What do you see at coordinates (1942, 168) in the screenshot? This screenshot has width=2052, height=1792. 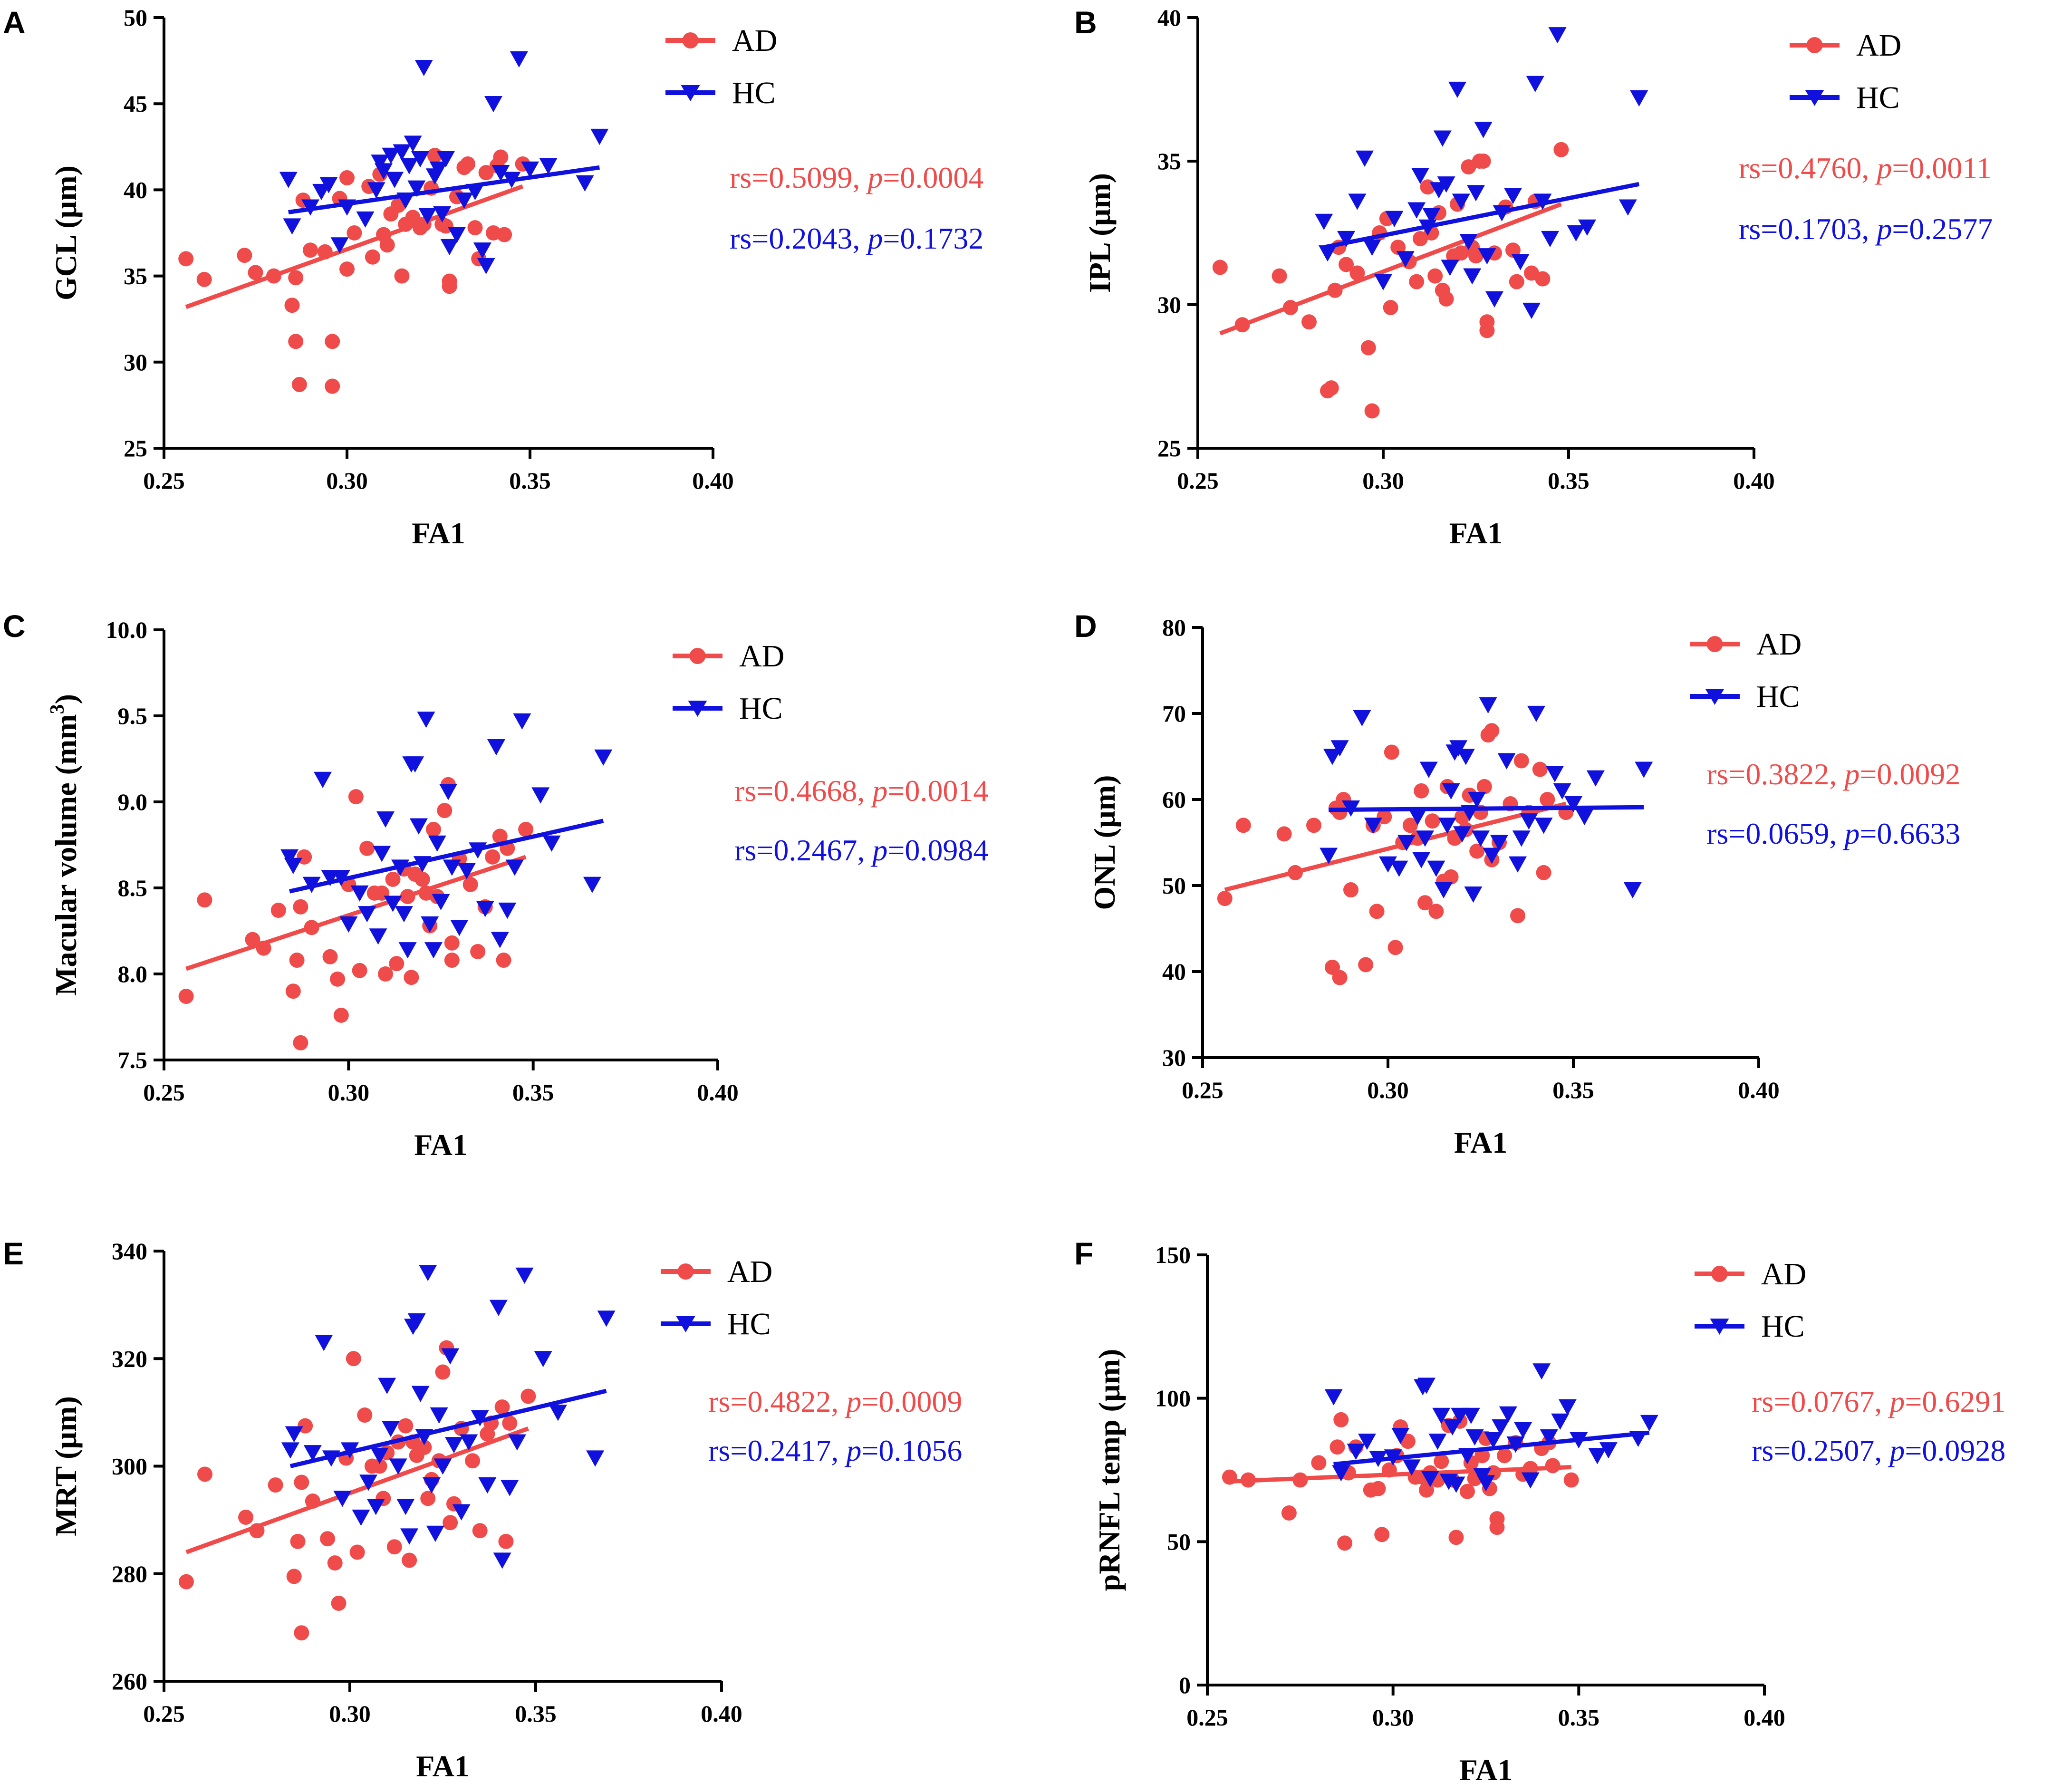 I see `stat-p-value: =0.0011` at bounding box center [1942, 168].